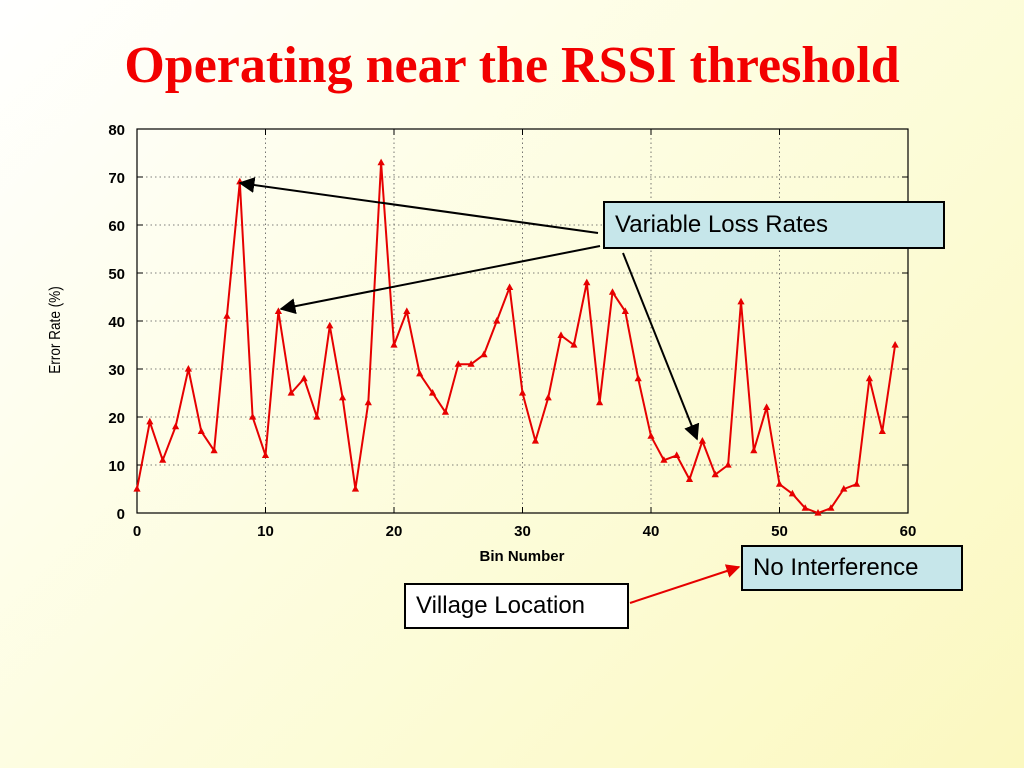  Describe the element at coordinates (116, 322) in the screenshot. I see `y-tick-label: 40` at that location.